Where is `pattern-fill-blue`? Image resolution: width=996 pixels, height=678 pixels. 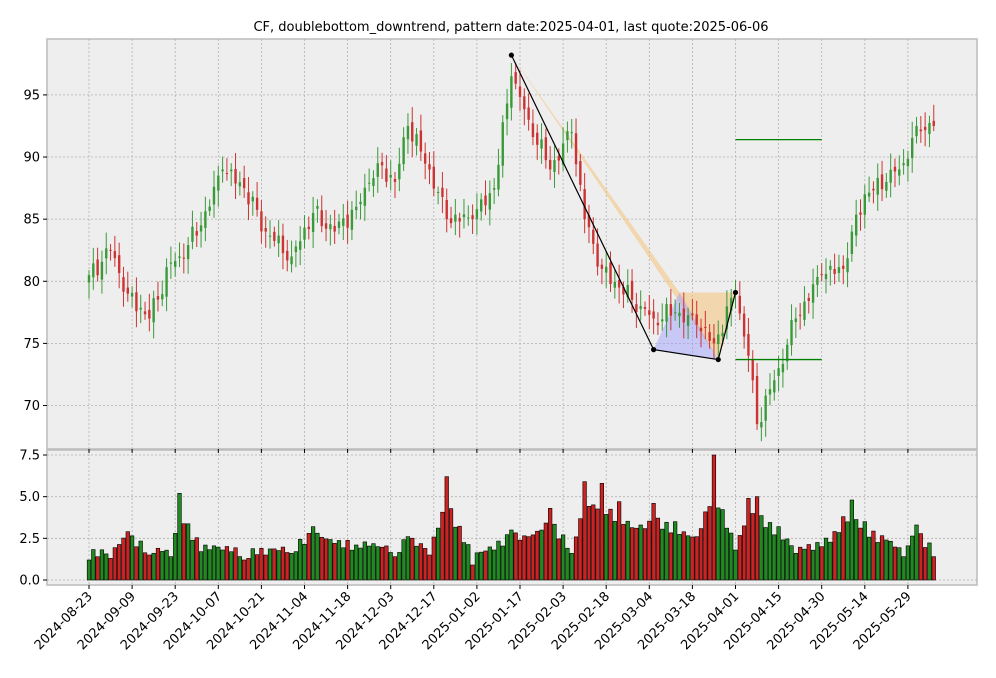 pattern-fill-blue is located at coordinates (686, 326).